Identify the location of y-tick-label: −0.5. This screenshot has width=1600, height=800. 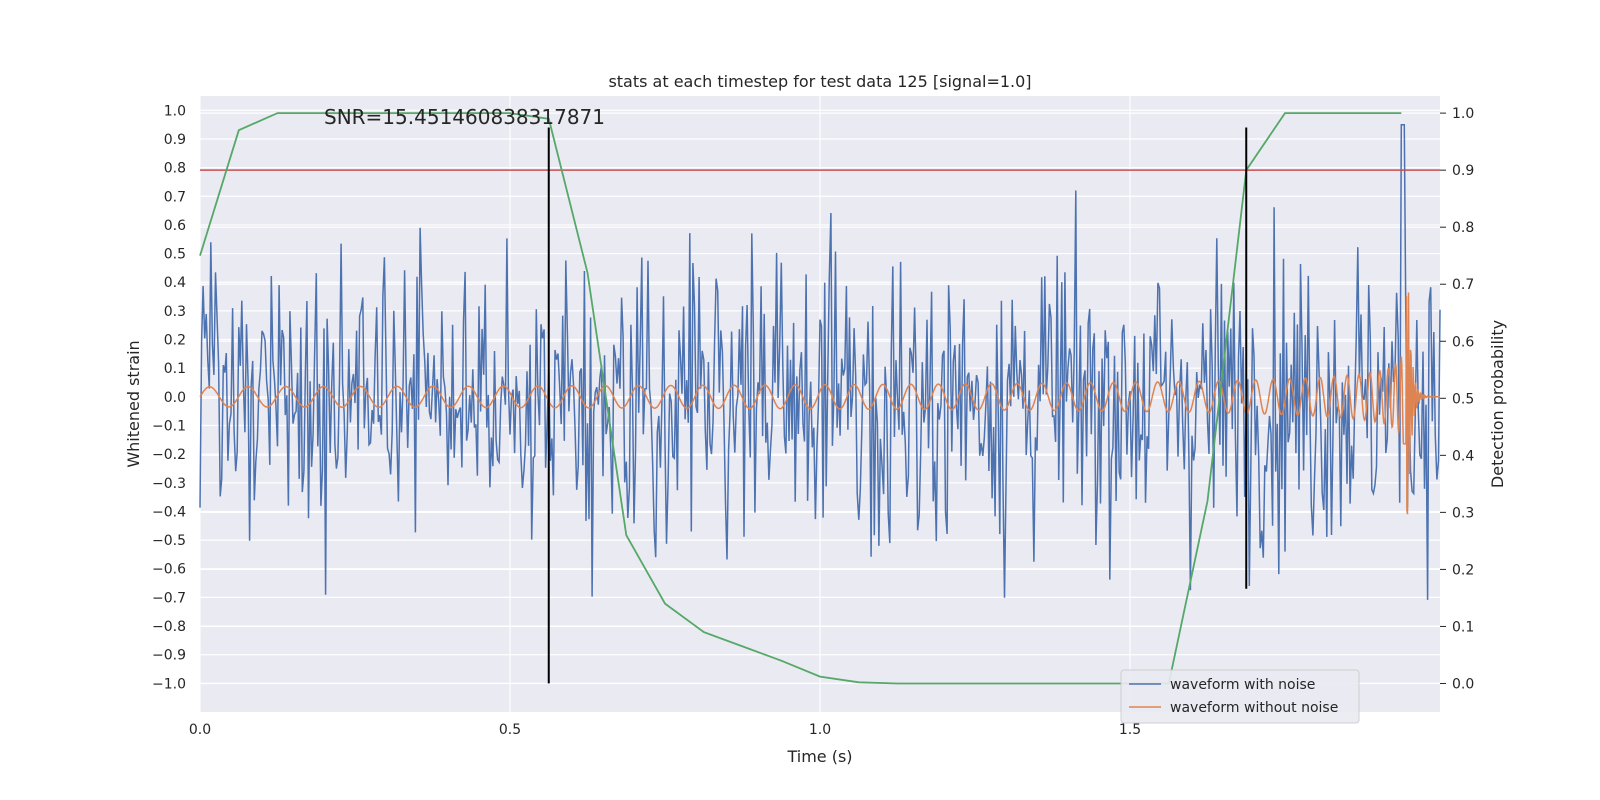
(169, 541).